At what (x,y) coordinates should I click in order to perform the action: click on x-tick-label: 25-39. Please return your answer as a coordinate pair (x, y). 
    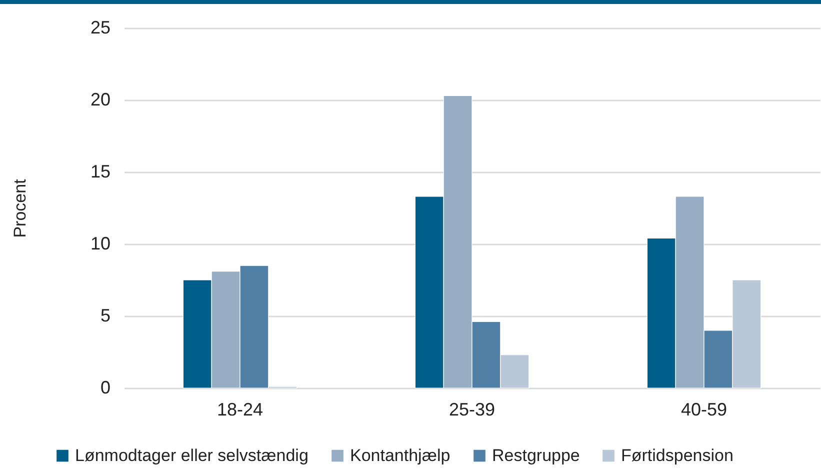
    Looking at the image, I should click on (472, 410).